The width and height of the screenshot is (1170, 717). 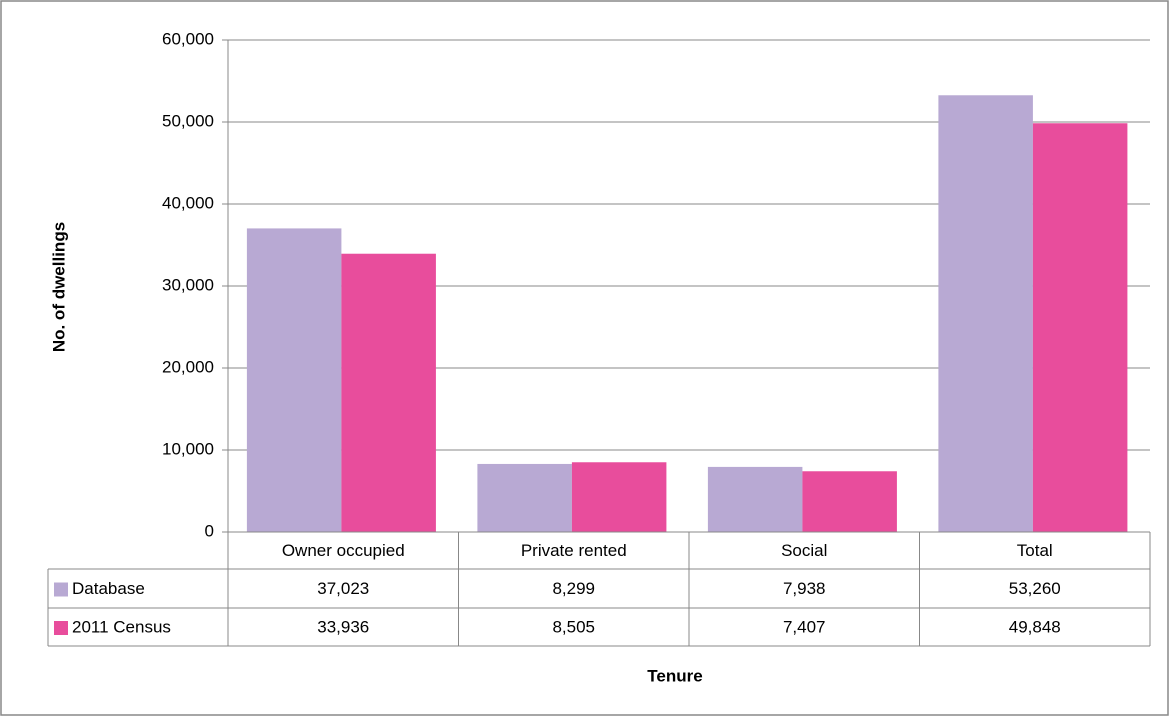 I want to click on y-tick-label: 50,000, so click(x=188, y=120).